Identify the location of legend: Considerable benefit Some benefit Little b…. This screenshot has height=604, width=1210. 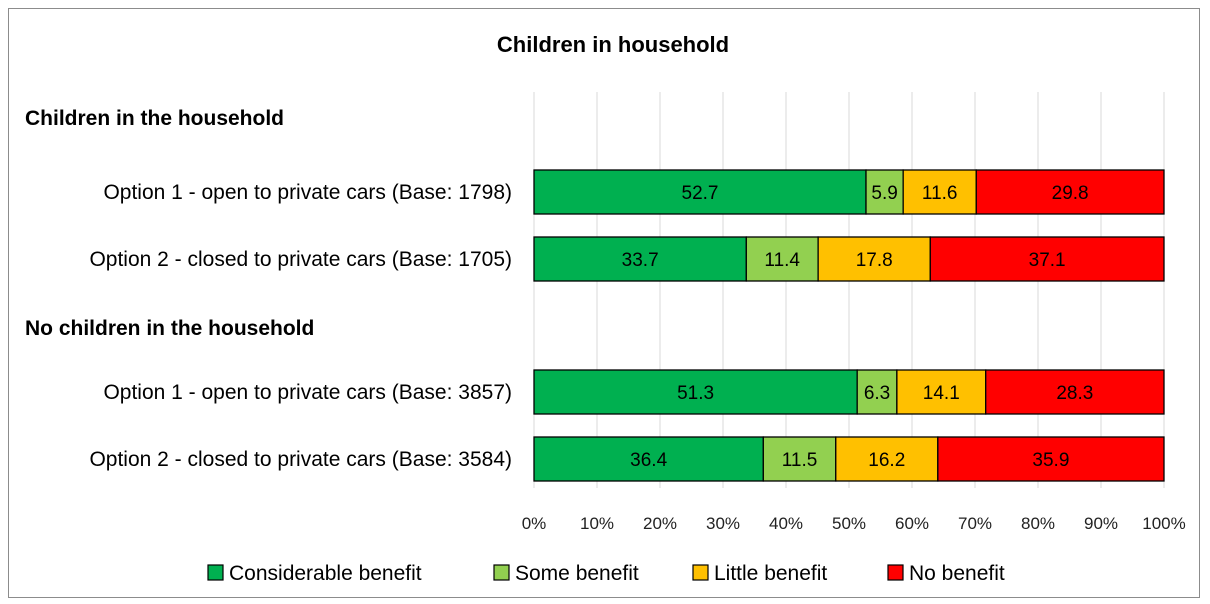
(606, 573).